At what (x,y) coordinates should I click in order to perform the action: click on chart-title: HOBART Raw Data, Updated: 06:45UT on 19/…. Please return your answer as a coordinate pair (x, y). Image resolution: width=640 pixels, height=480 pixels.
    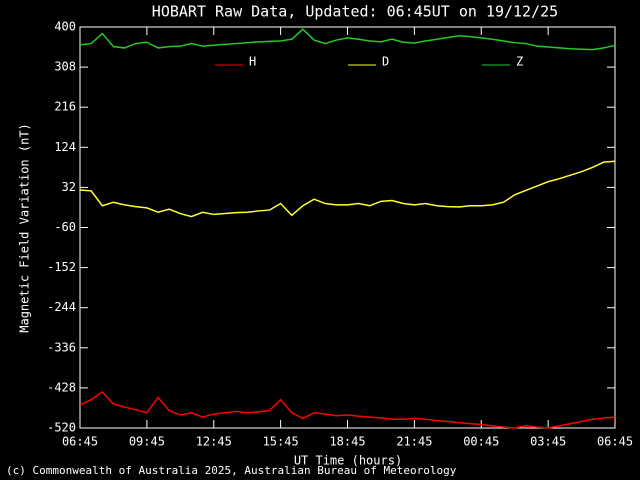
    Looking at the image, I should click on (355, 12).